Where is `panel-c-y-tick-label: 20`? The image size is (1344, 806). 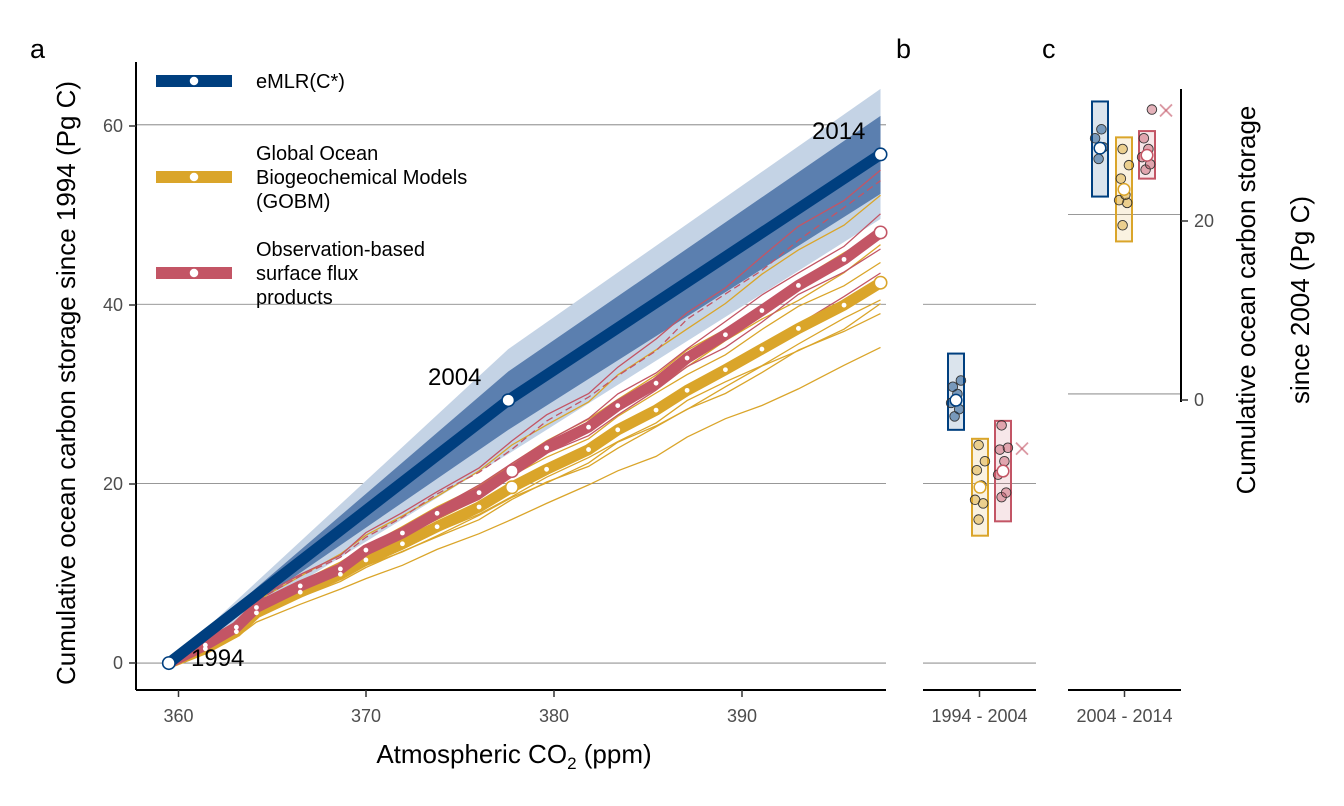
panel-c-y-tick-label: 20 is located at coordinates (1204, 221).